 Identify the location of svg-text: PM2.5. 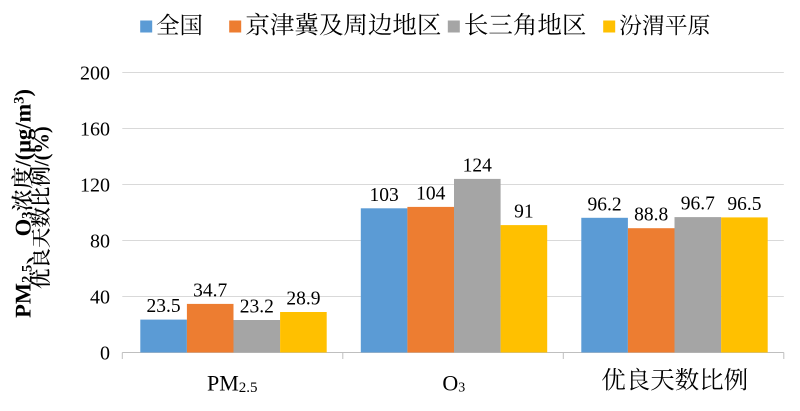
(232, 383).